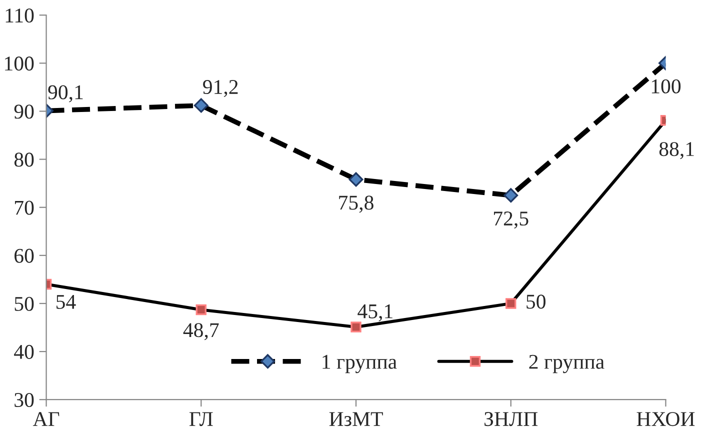  Describe the element at coordinates (375, 313) in the screenshot. I see `data-label: 45,1` at that location.